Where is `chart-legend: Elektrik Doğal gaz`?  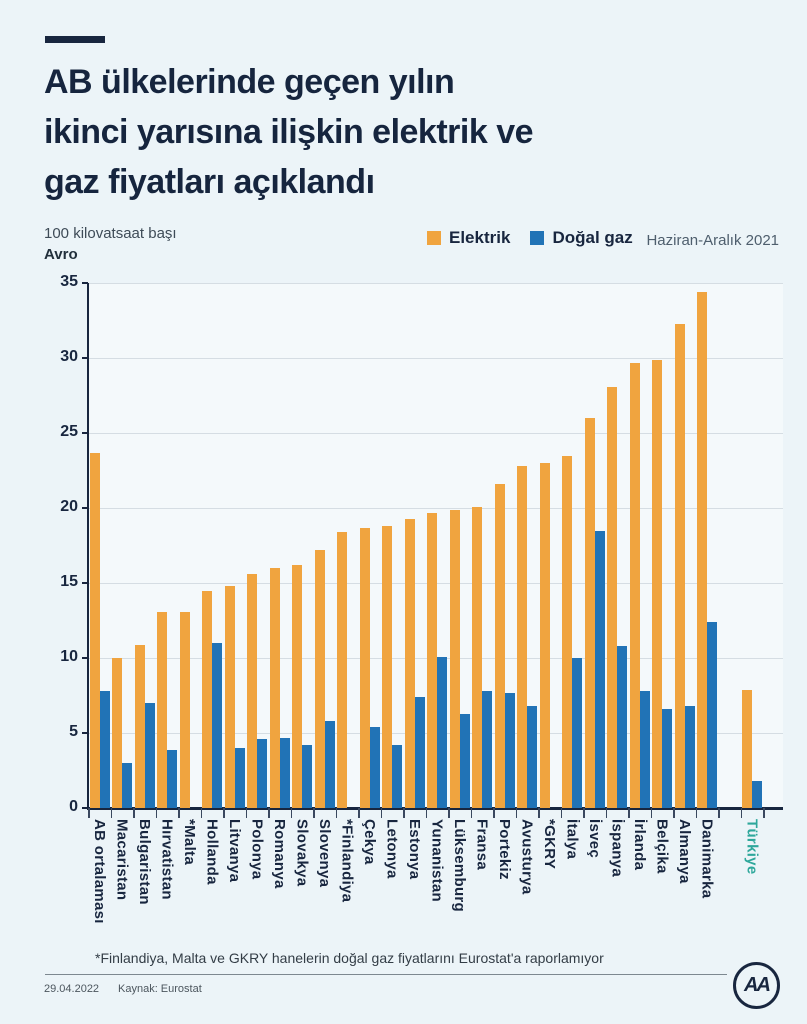
chart-legend: Elektrik Doğal gaz is located at coordinates (540, 238).